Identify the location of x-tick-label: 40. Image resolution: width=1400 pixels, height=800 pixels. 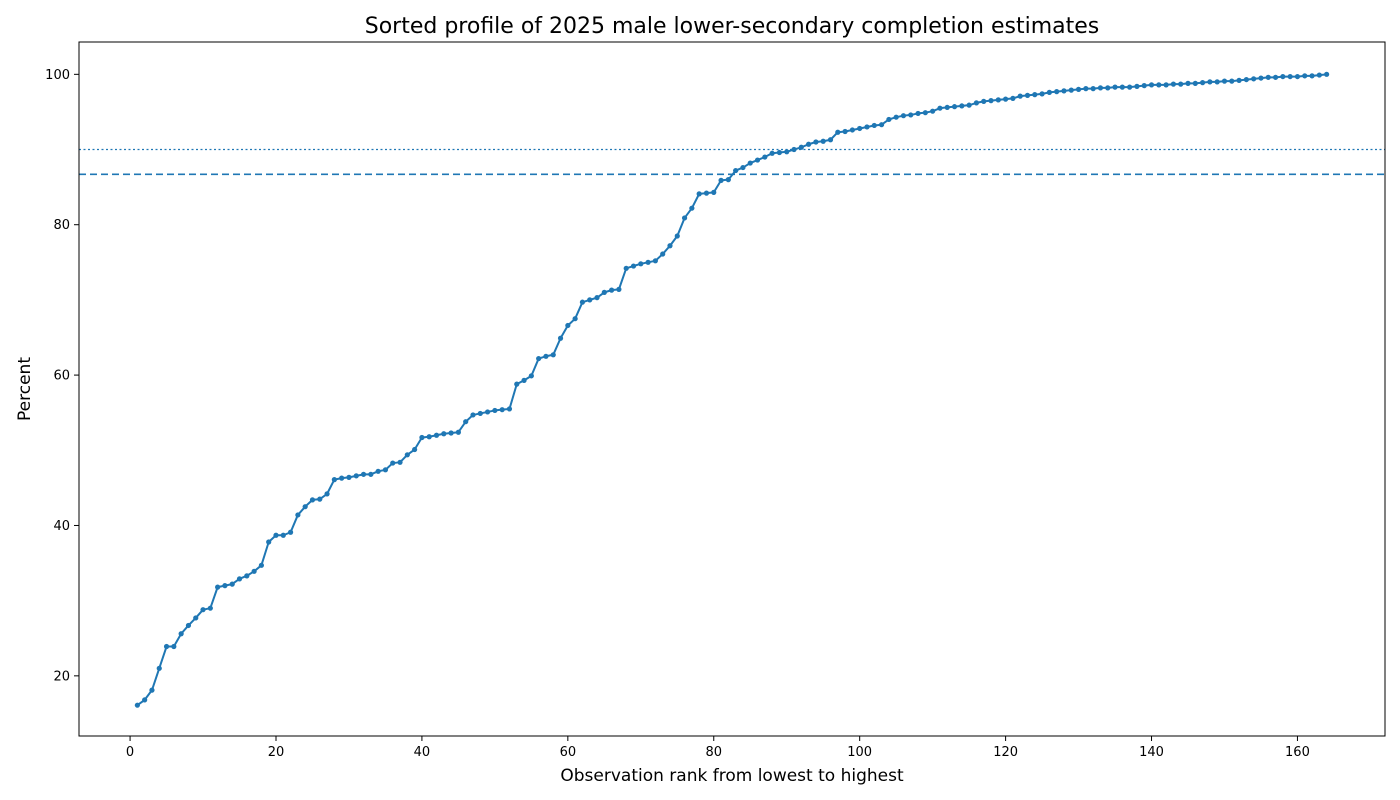
(422, 752).